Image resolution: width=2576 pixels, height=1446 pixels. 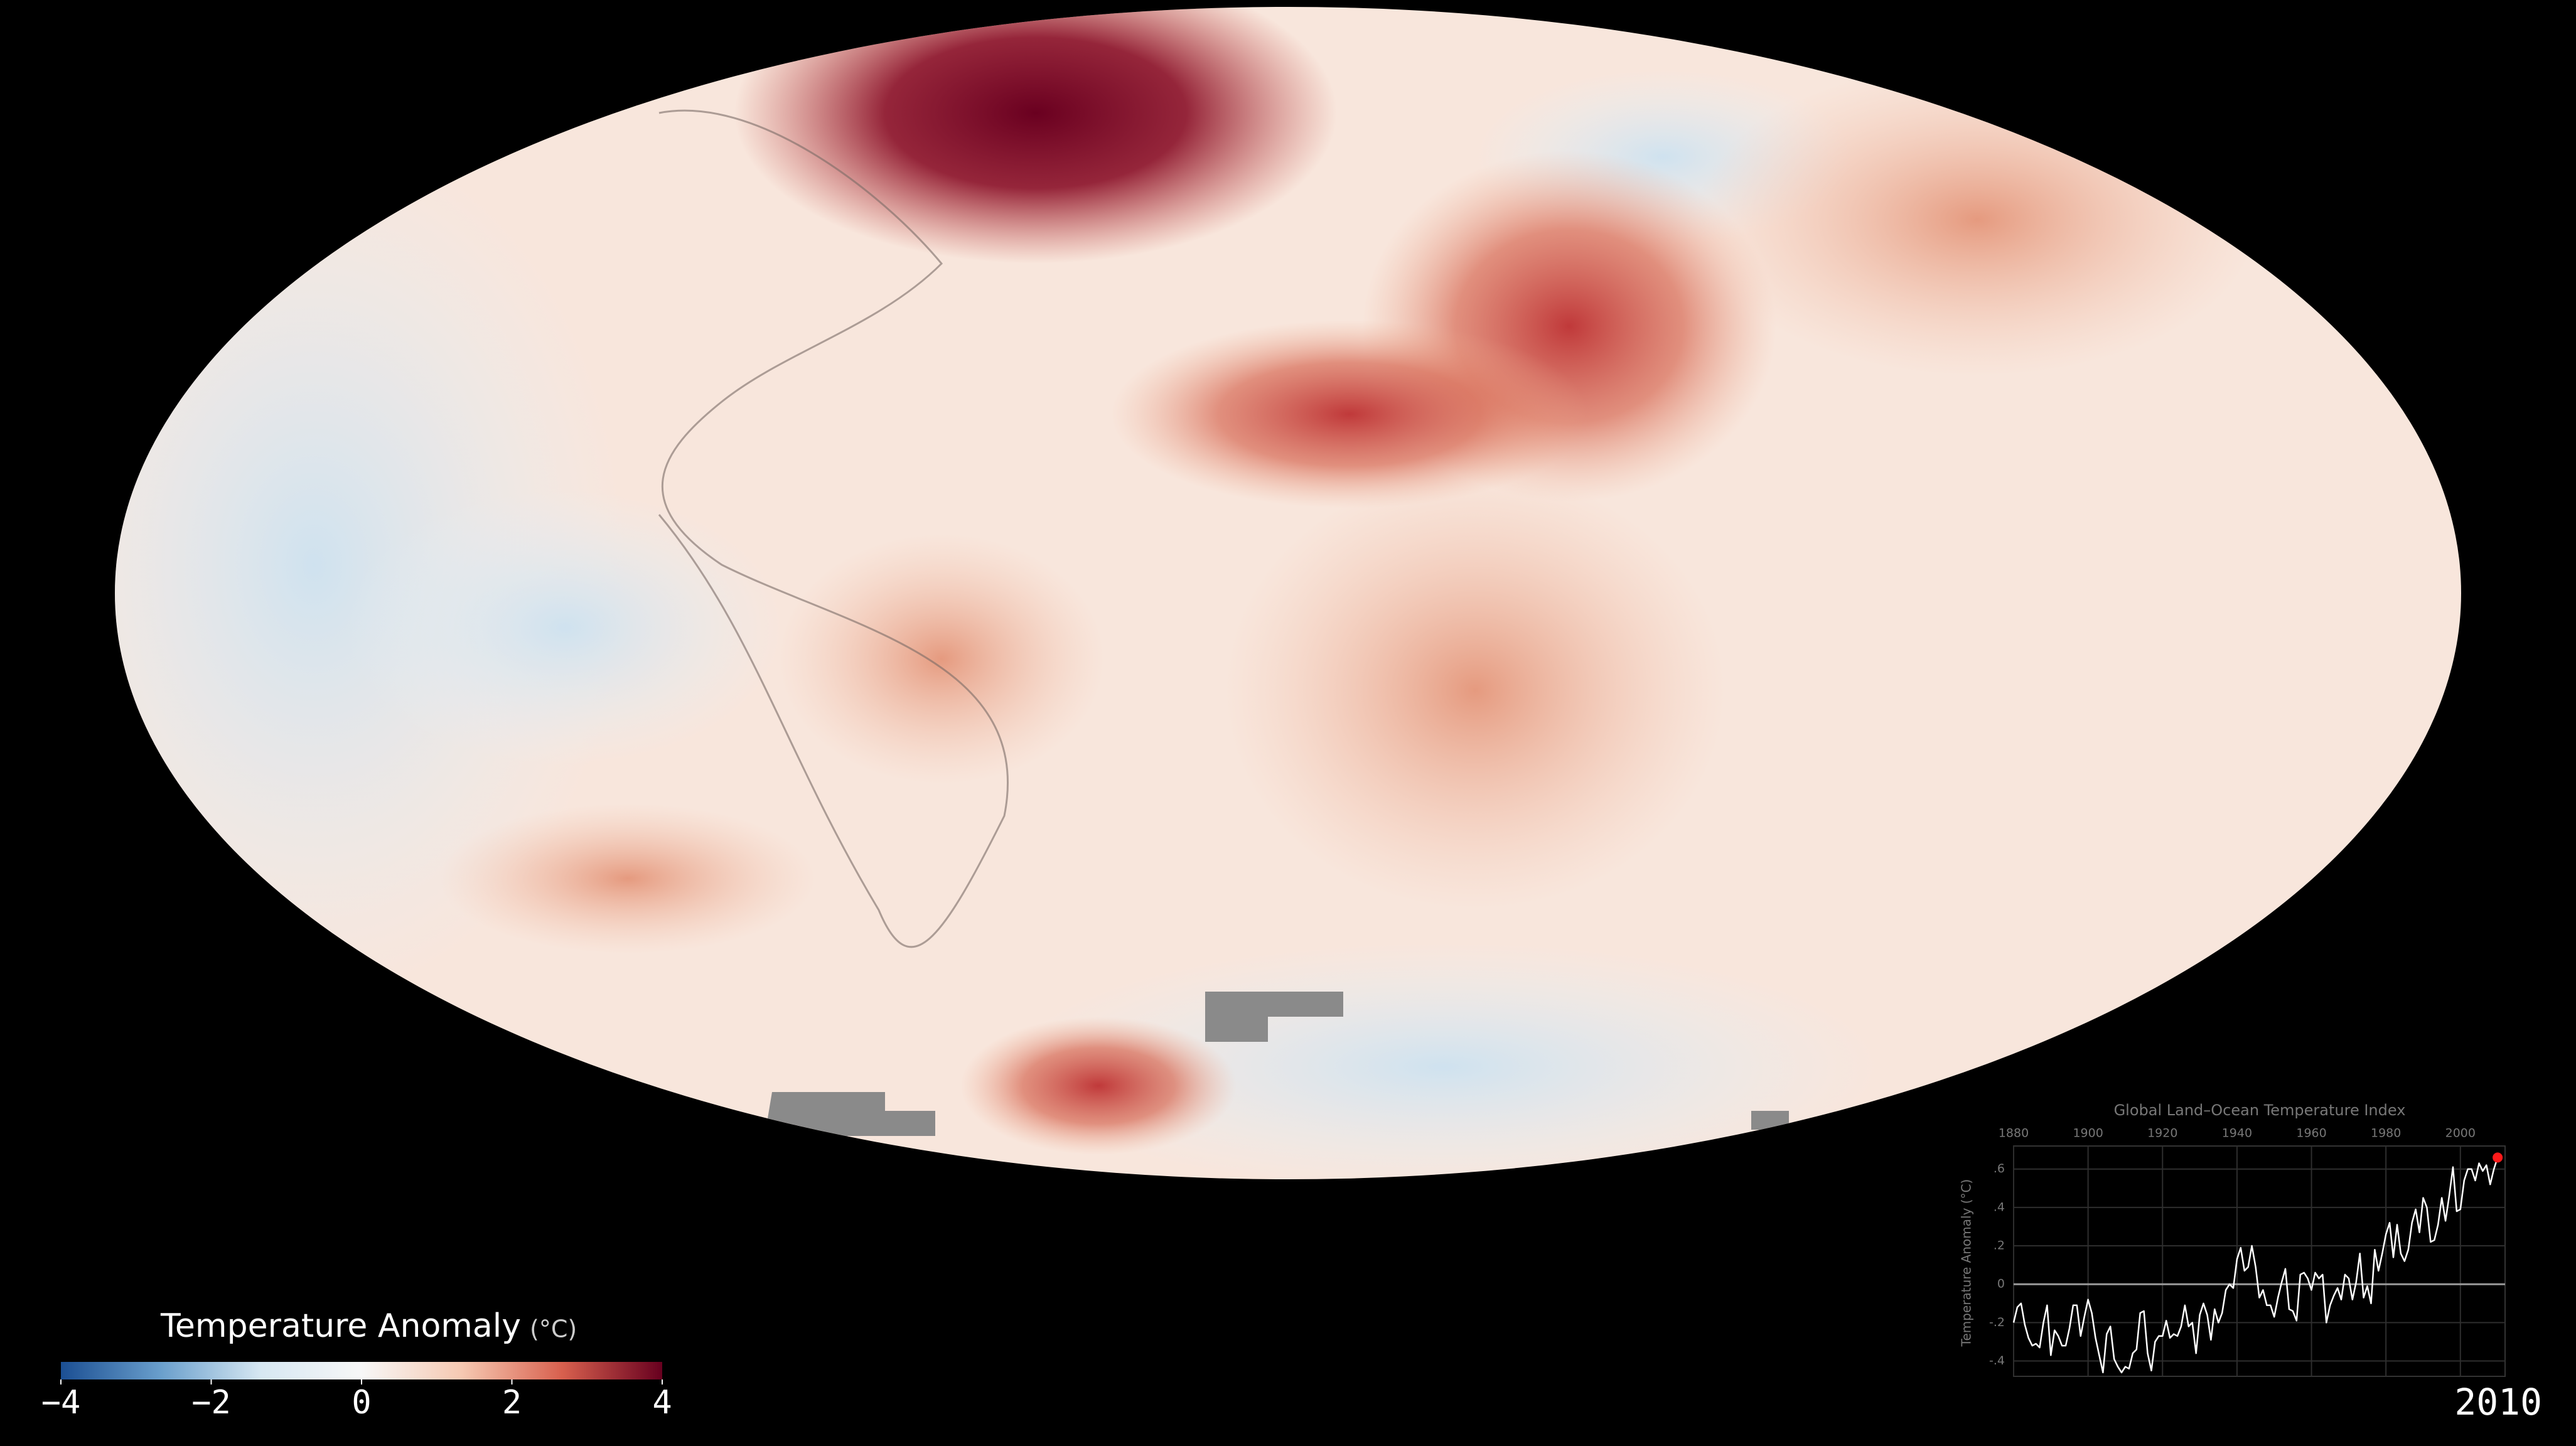 I want to click on inset-frame, so click(x=2259, y=1261).